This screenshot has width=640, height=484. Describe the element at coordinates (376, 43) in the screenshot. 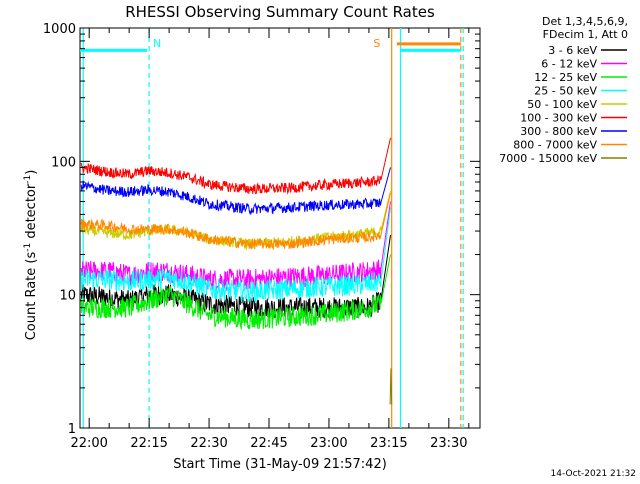

I see `interval-annotation-label: S` at that location.